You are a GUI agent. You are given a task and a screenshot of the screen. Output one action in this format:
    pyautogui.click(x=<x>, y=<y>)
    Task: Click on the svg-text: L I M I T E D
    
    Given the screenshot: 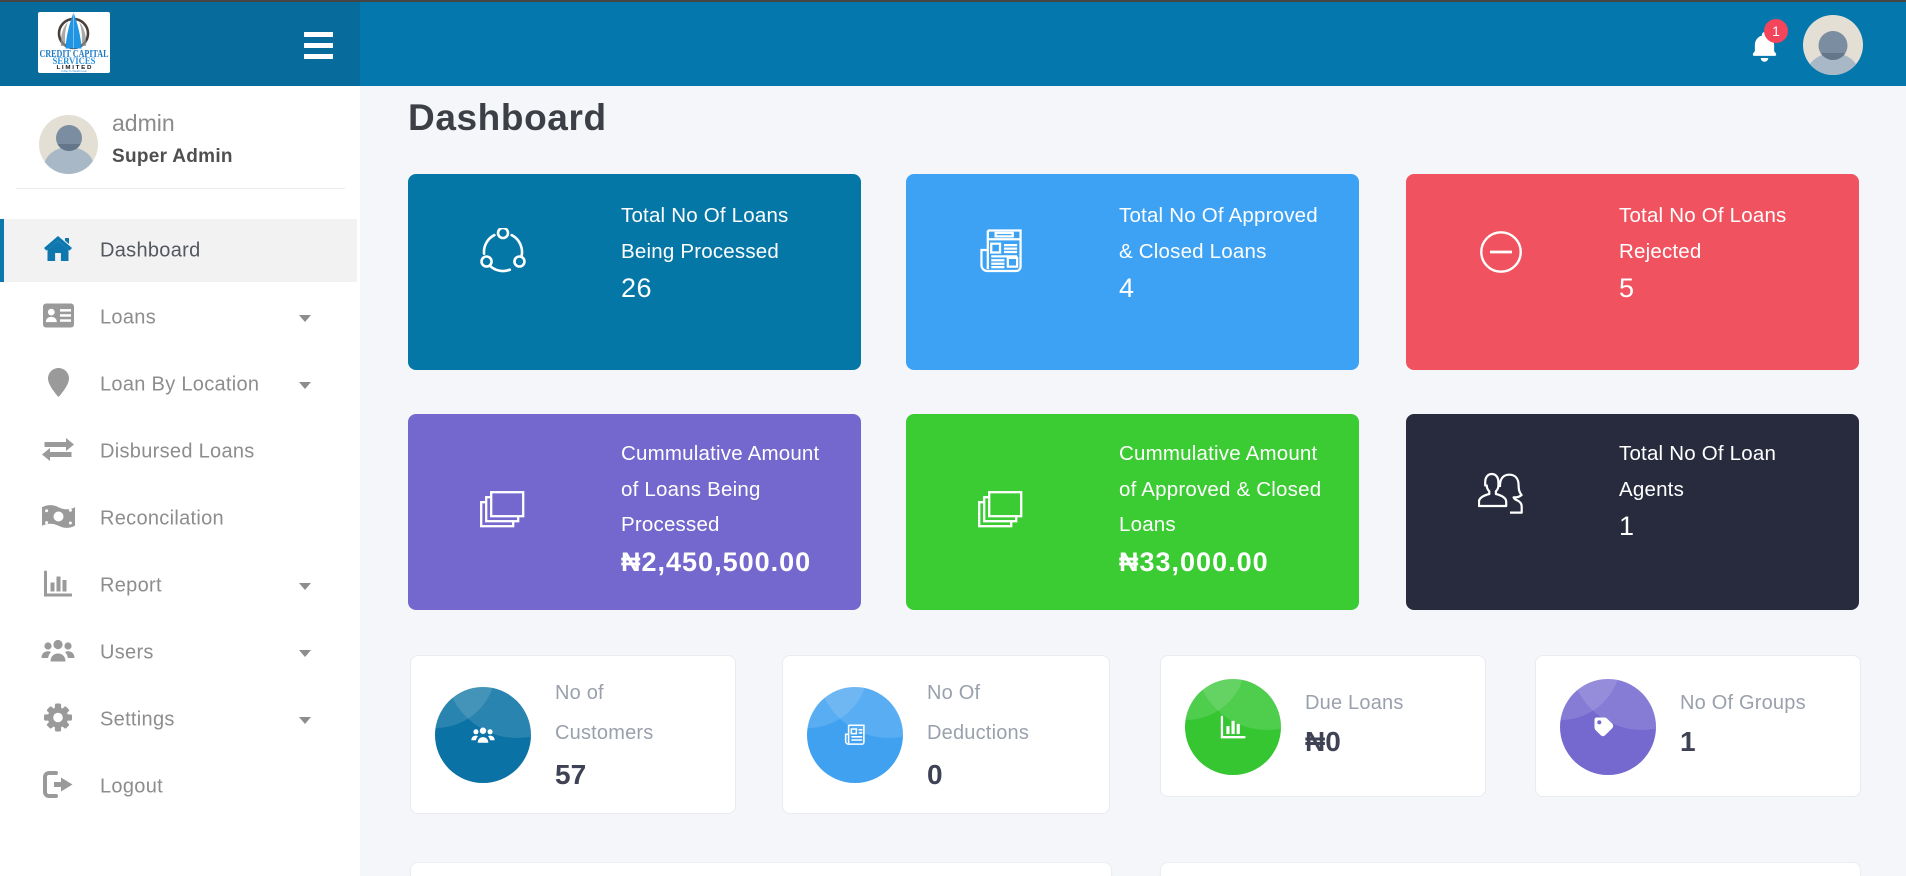 What is the action you would take?
    pyautogui.click(x=74, y=68)
    